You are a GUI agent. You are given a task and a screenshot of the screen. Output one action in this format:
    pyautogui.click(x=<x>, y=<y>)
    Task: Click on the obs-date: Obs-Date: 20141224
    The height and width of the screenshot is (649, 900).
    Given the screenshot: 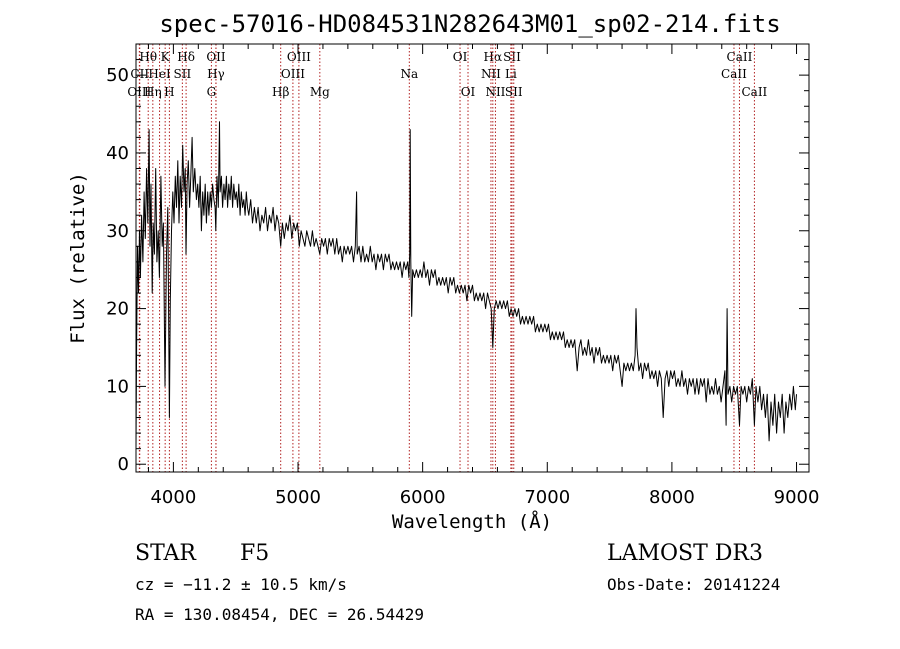 What is the action you would take?
    pyautogui.click(x=693, y=584)
    